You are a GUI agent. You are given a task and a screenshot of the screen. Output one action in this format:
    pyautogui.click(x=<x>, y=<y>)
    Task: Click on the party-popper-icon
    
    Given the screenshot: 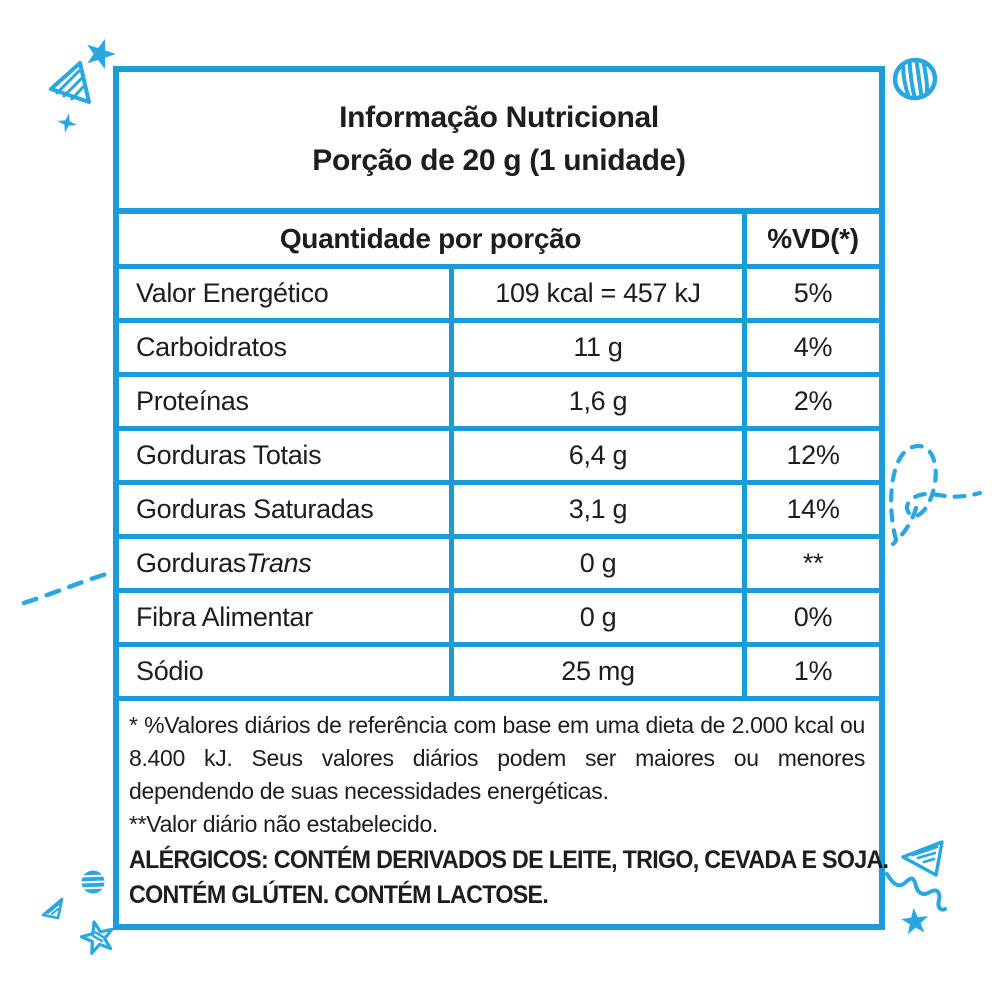 What is the action you would take?
    pyautogui.click(x=72, y=82)
    